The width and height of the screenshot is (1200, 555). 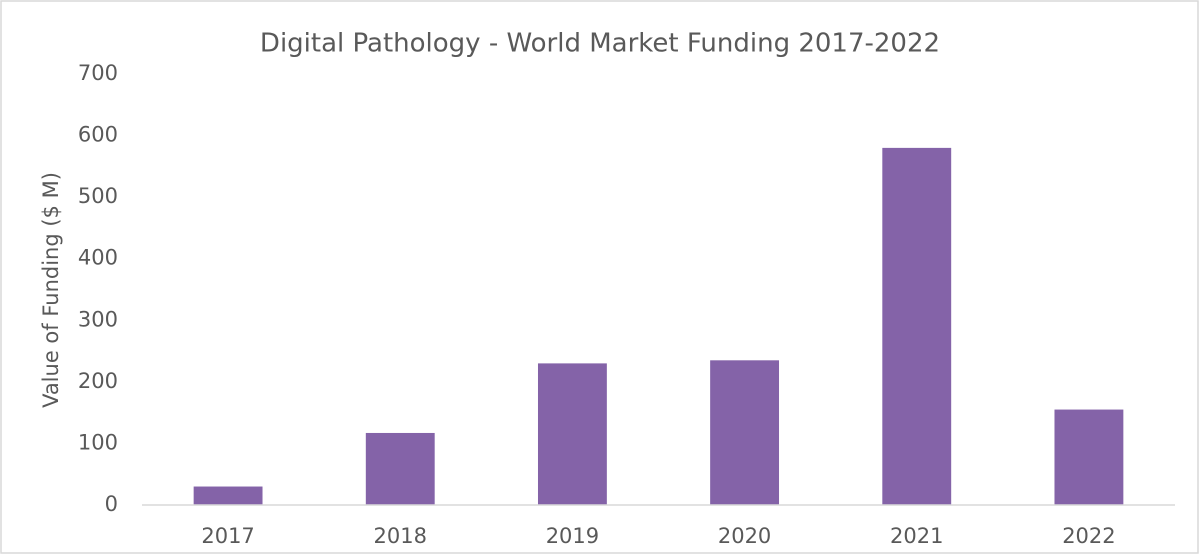 What do you see at coordinates (400, 536) in the screenshot?
I see `x-tick-label: 2018` at bounding box center [400, 536].